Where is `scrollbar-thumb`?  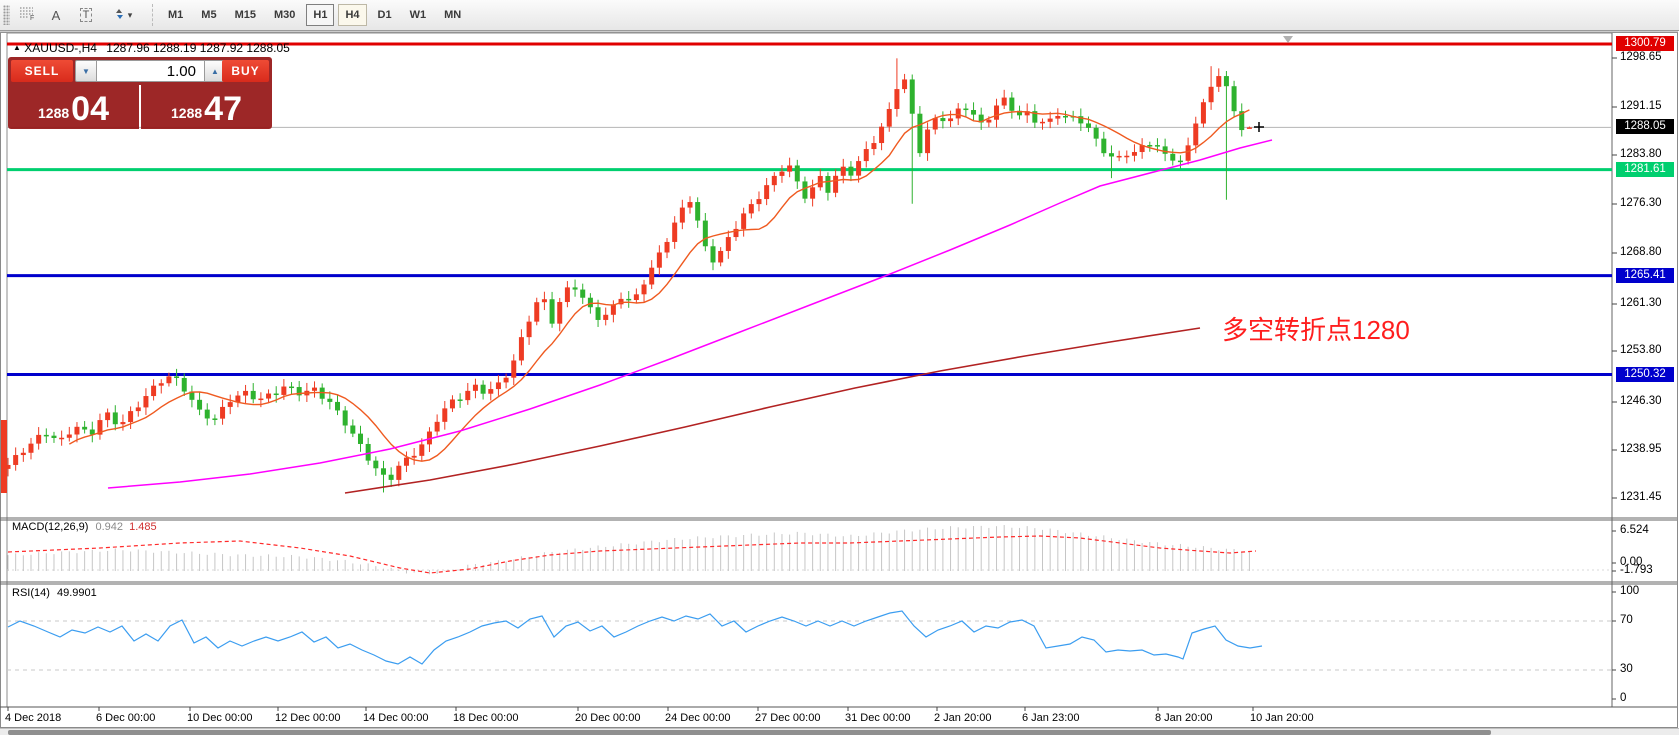
scrollbar-thumb is located at coordinates (749, 732).